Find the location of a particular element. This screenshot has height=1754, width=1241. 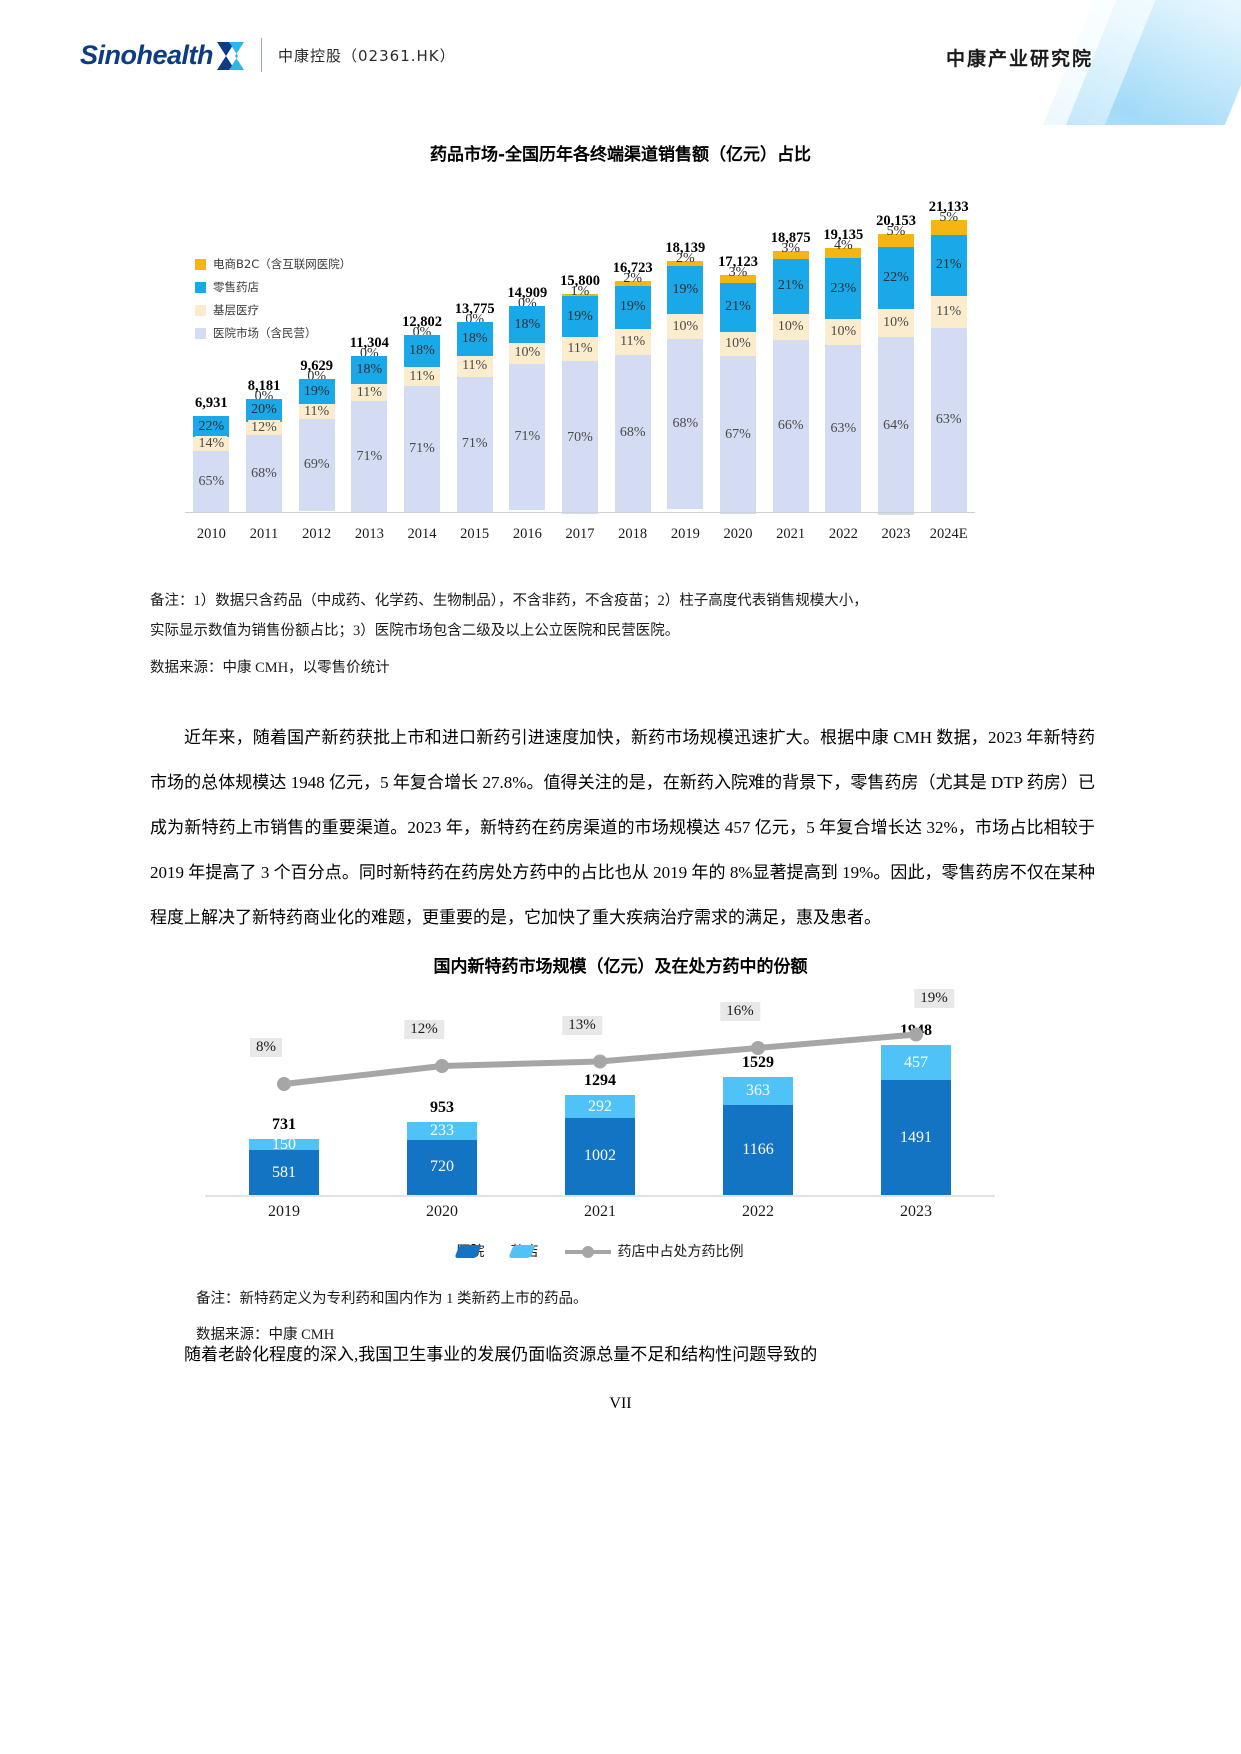

chart2-line-value-label: 19% is located at coordinates (934, 998).